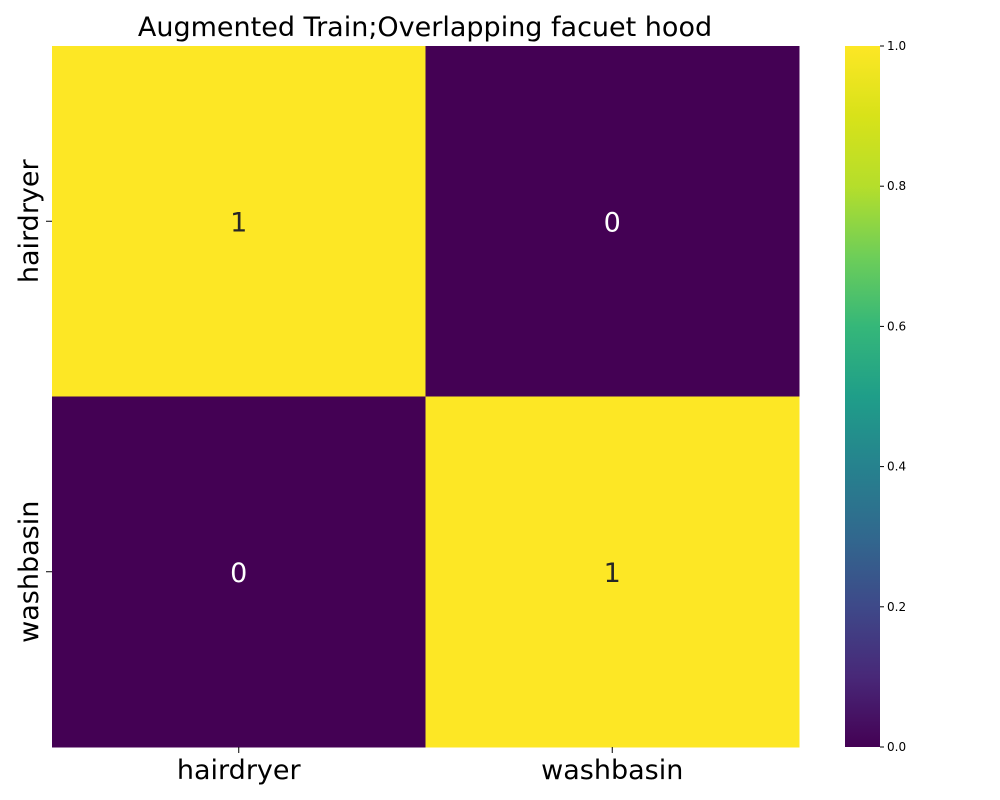 This screenshot has width=1000, height=800. What do you see at coordinates (893, 396) in the screenshot?
I see `colorbar-ticks: 0.0 0.2 0.4 0.6 0.8 1.0` at bounding box center [893, 396].